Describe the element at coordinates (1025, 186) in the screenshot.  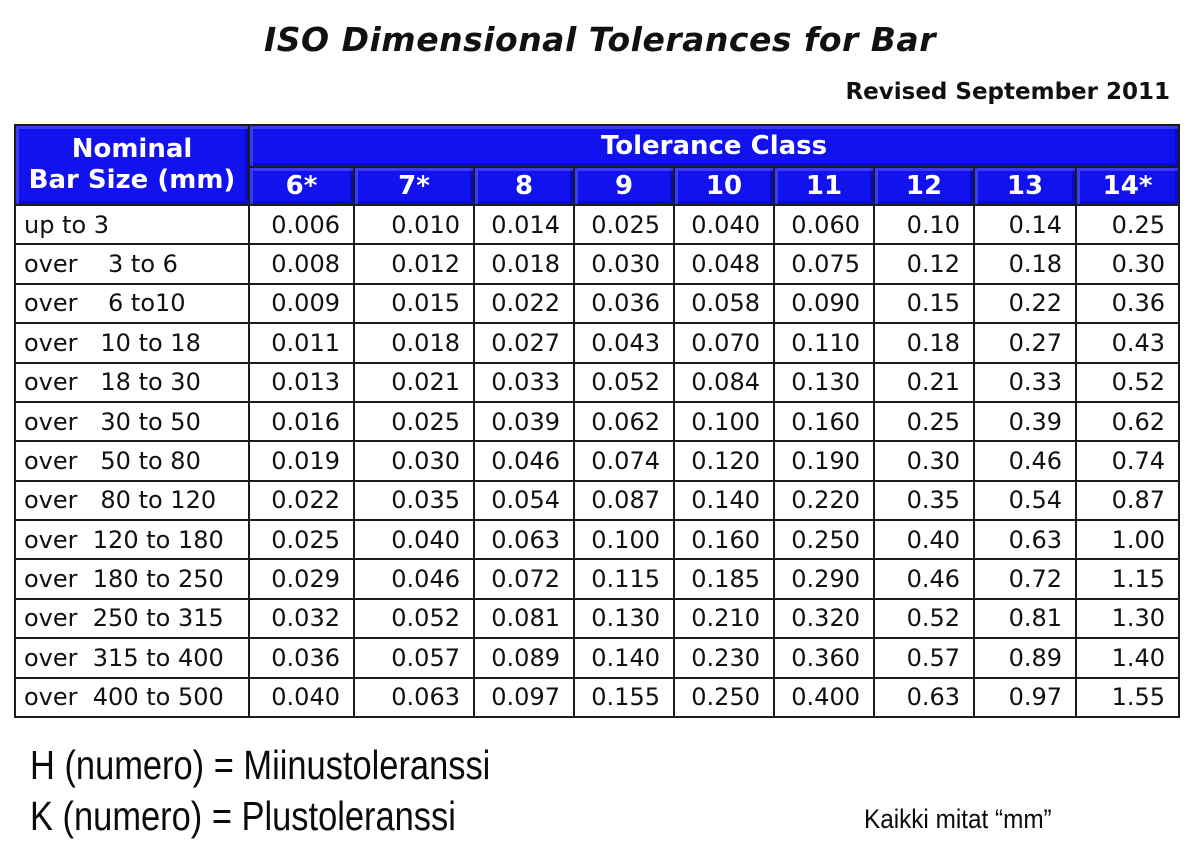
I see `column-header: 13` at that location.